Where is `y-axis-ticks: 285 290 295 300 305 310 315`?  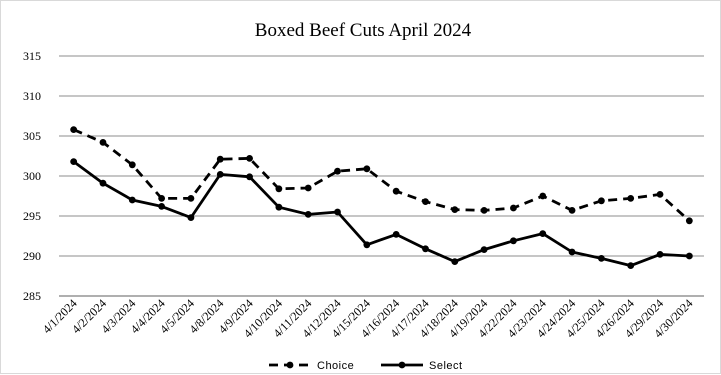
y-axis-ticks: 285 290 295 300 305 310 315 is located at coordinates (32, 176).